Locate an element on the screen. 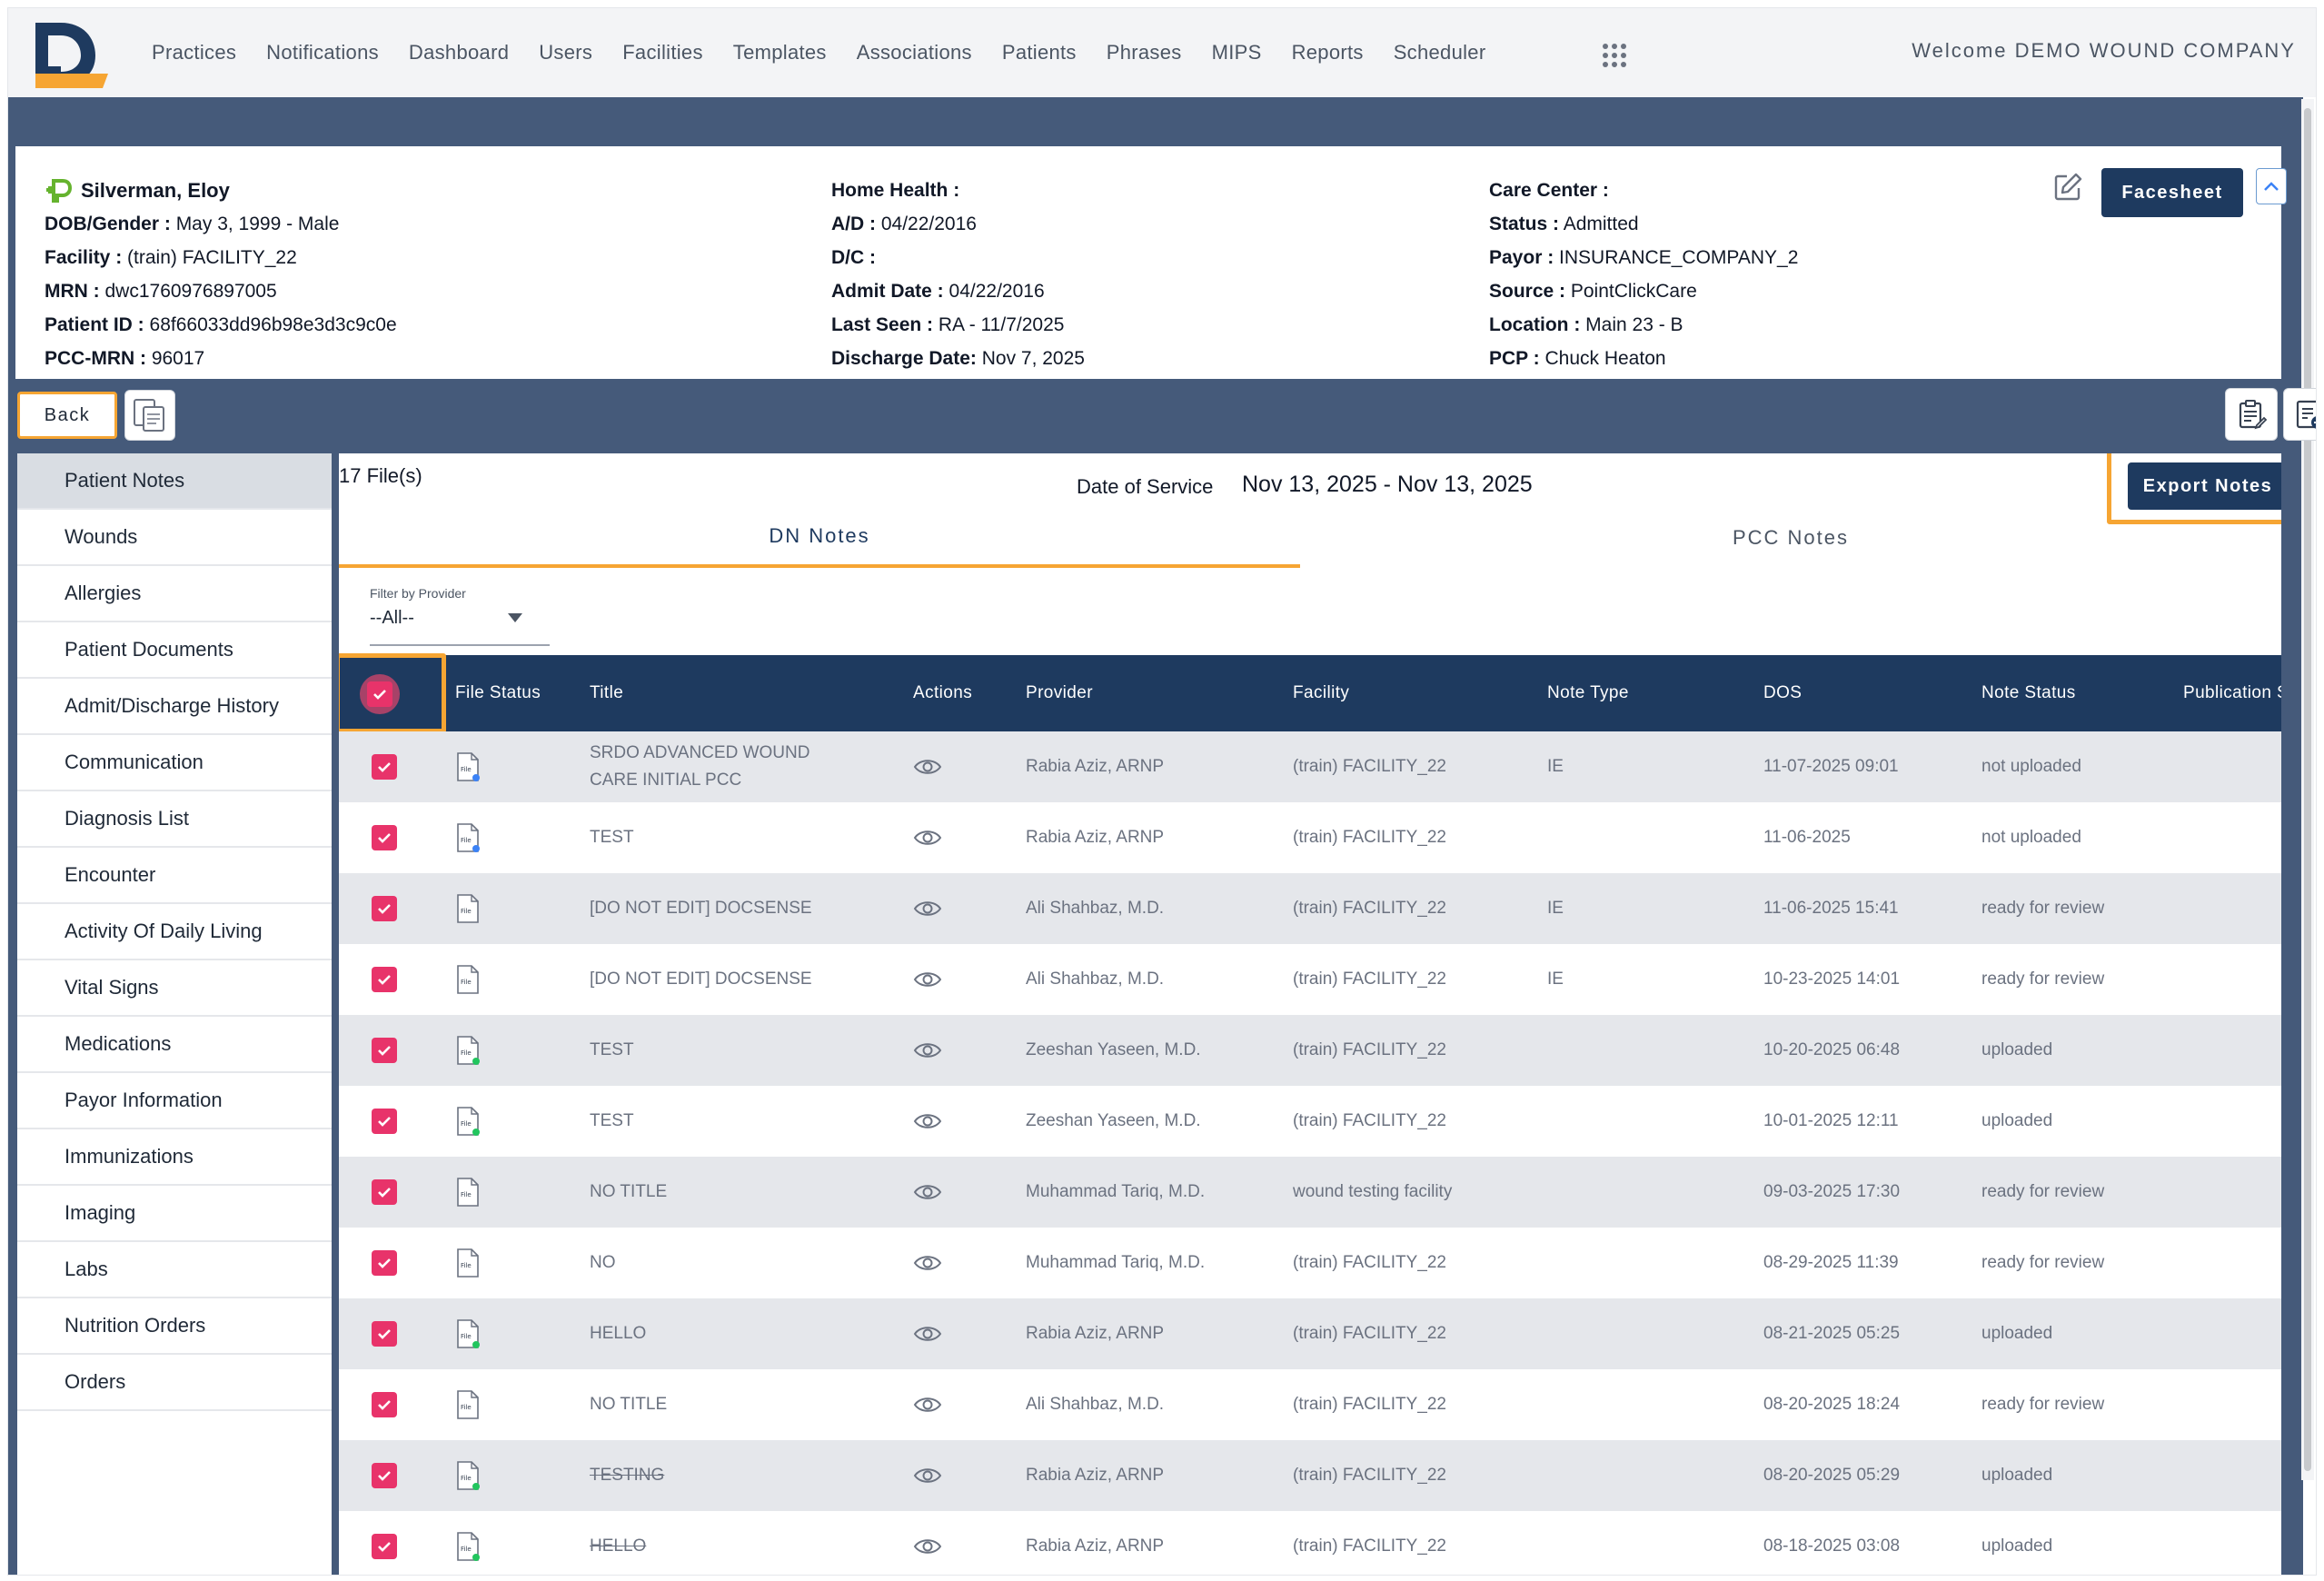 The height and width of the screenshot is (1581, 2324). sidebar-item-payor-information: Payor Information is located at coordinates (175, 1101).